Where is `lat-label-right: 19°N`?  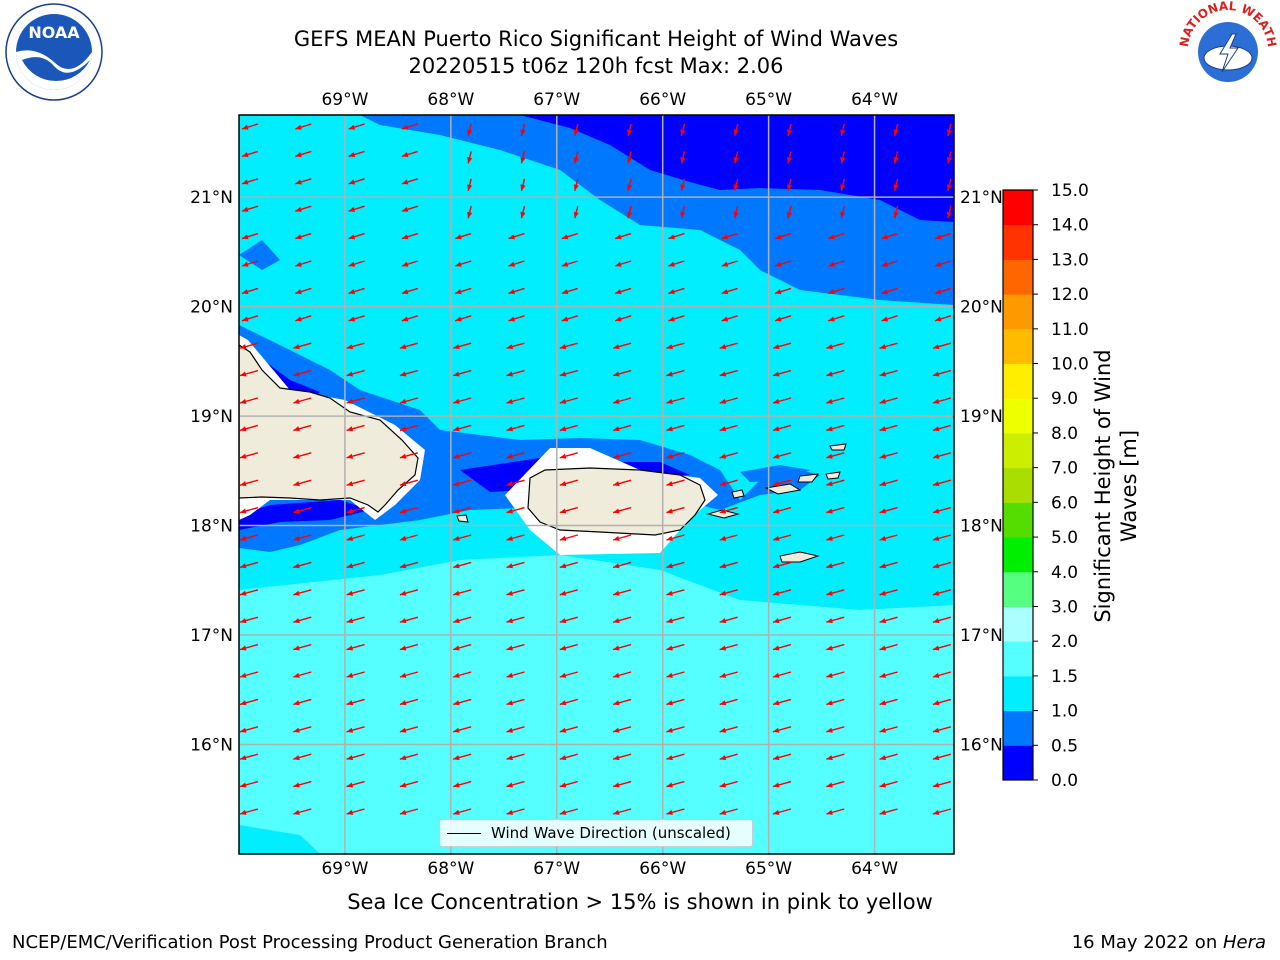
lat-label-right: 19°N is located at coordinates (981, 417).